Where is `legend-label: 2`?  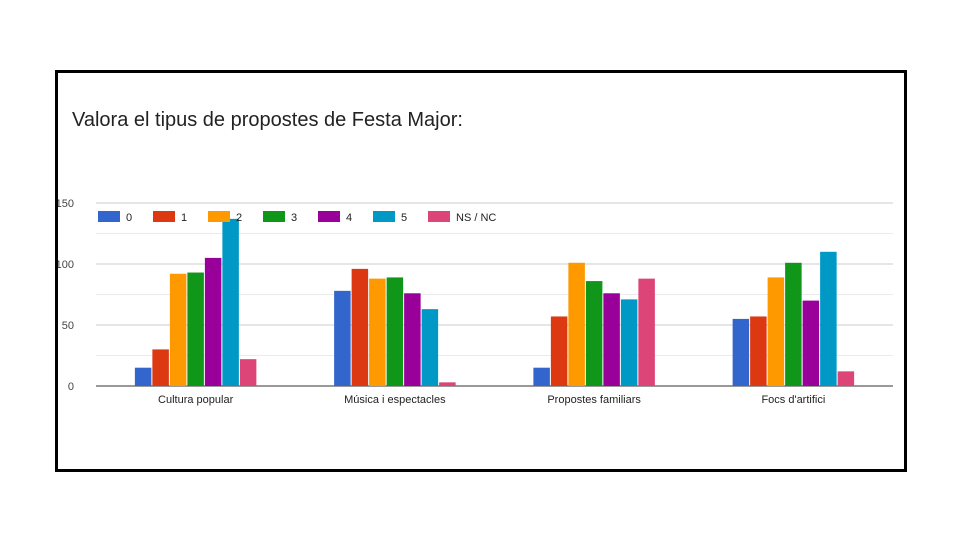
legend-label: 2 is located at coordinates (239, 218).